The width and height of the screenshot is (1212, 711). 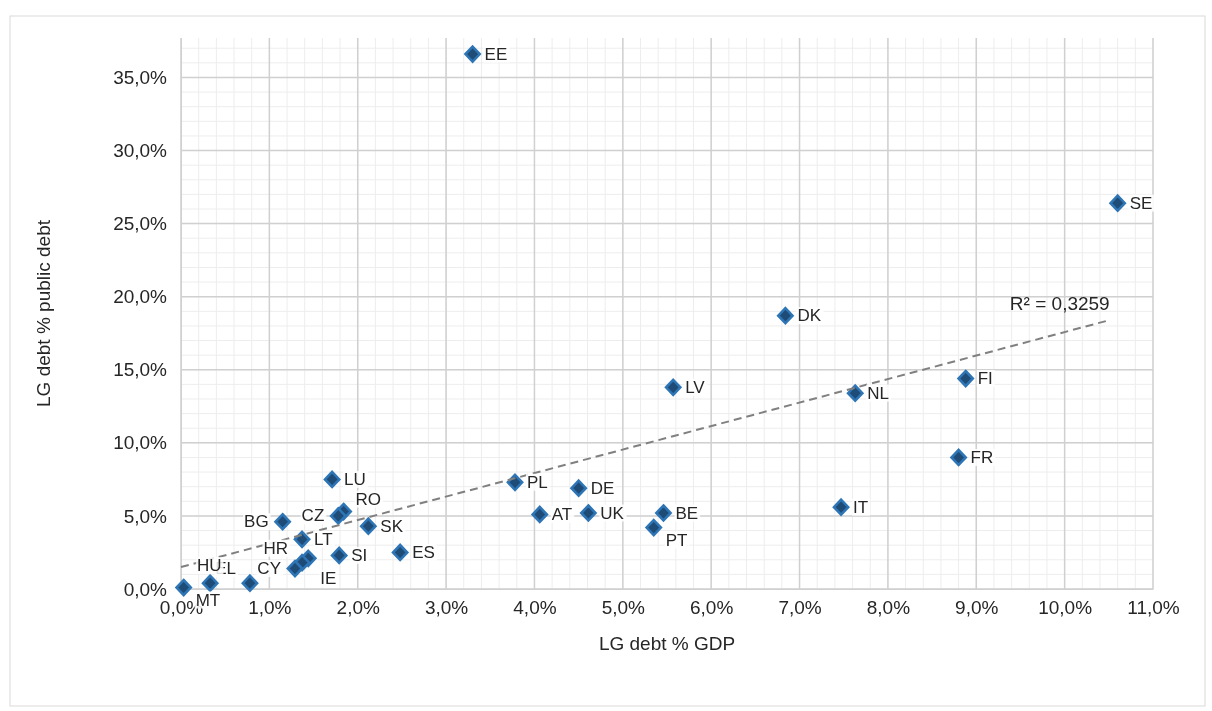 What do you see at coordinates (145, 516) in the screenshot?
I see `y-tick-label: 5,0%` at bounding box center [145, 516].